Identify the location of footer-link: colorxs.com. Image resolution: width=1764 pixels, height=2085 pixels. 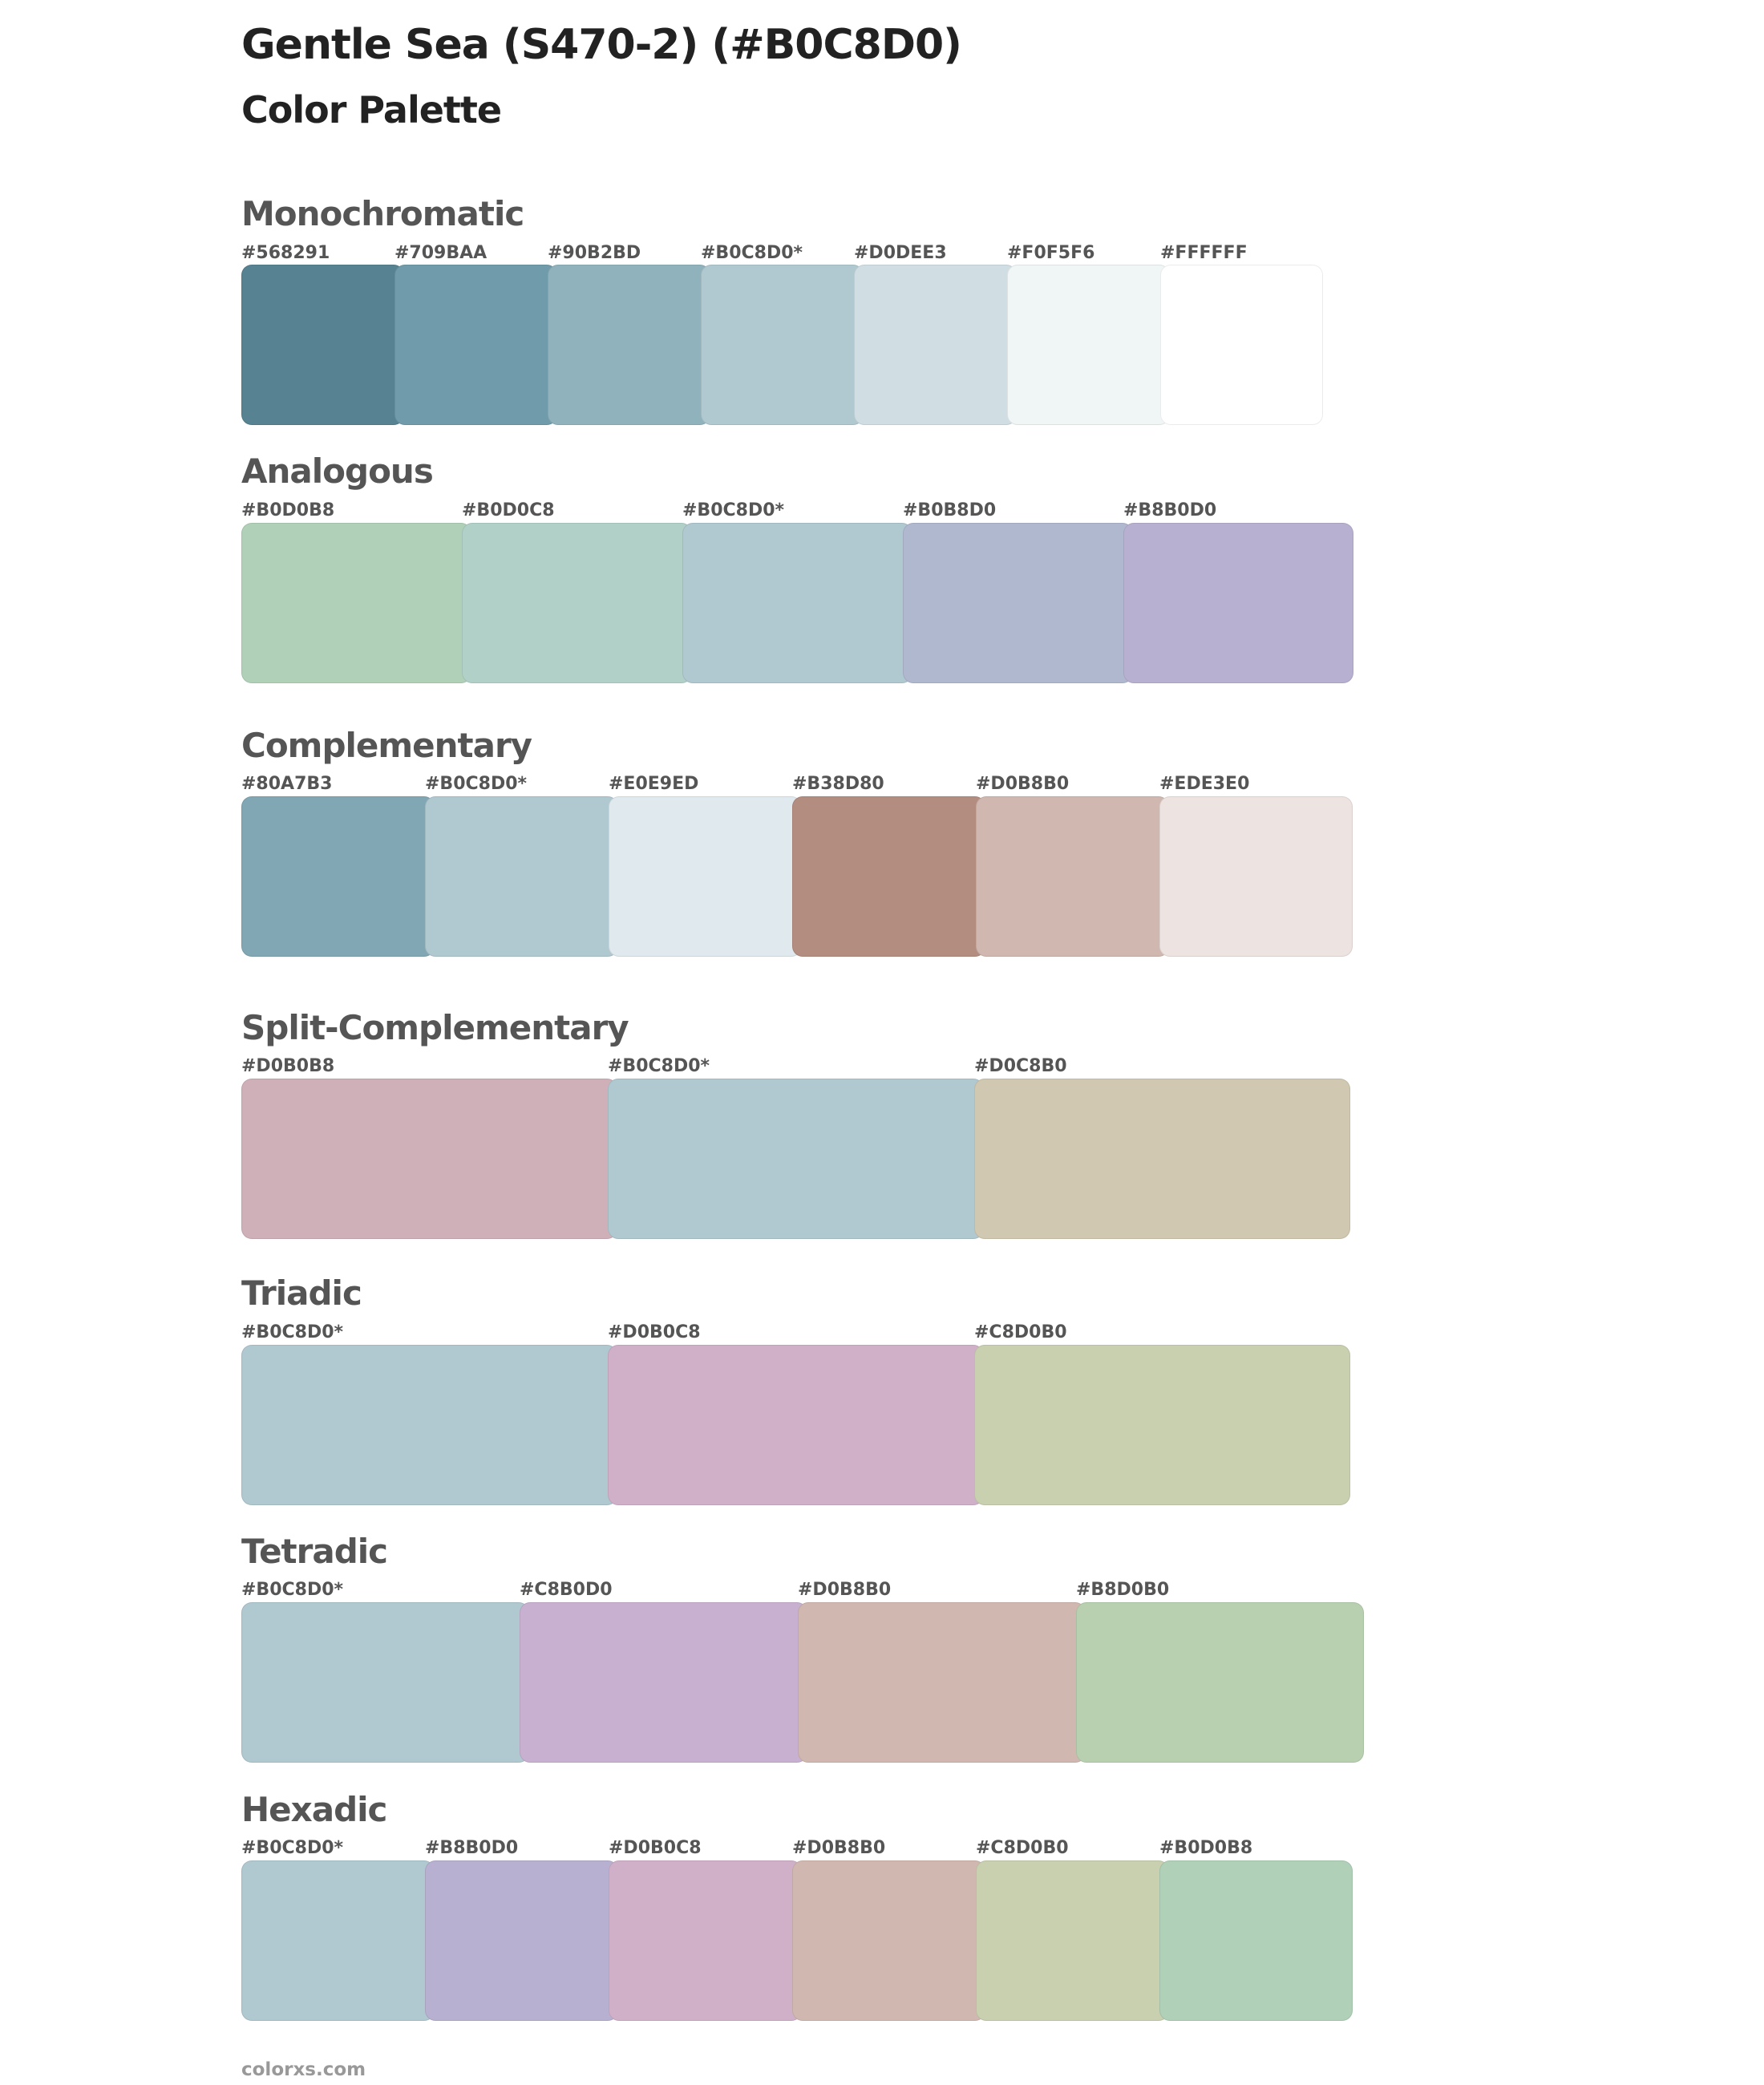
(303, 2069).